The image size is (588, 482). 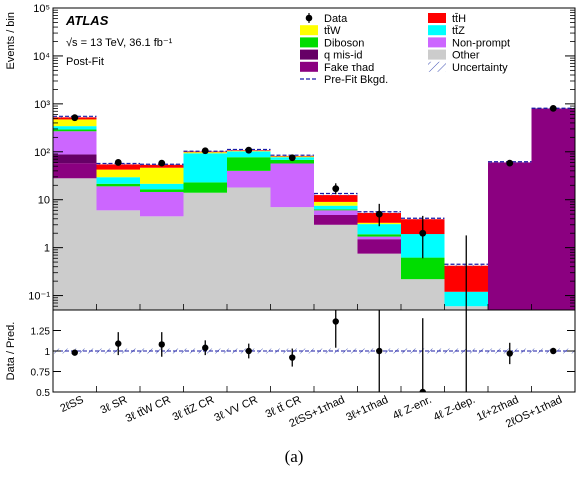 I want to click on x-tick-label: 3ℓ tt̄Z CR, so click(x=194, y=409).